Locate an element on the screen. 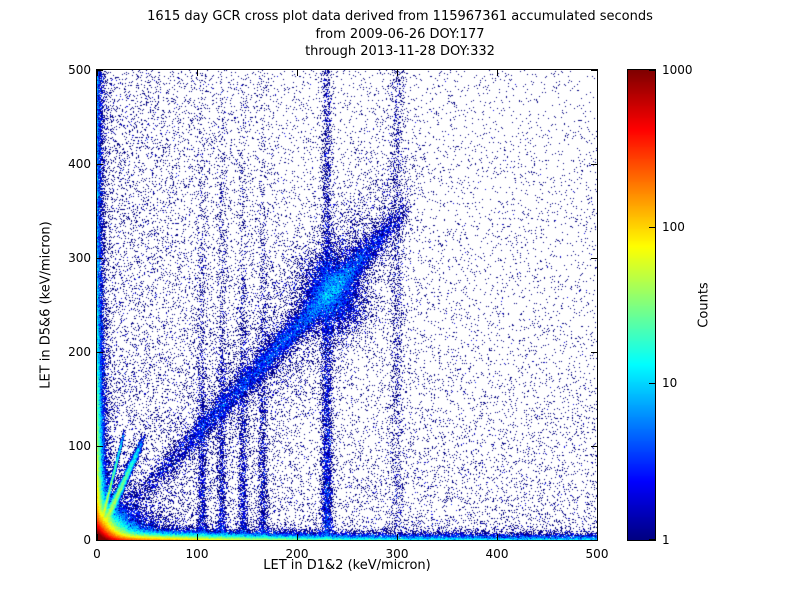 The image size is (800, 600). y-axis-label: LET in D5&6 (keV/micron) is located at coordinates (46, 305).